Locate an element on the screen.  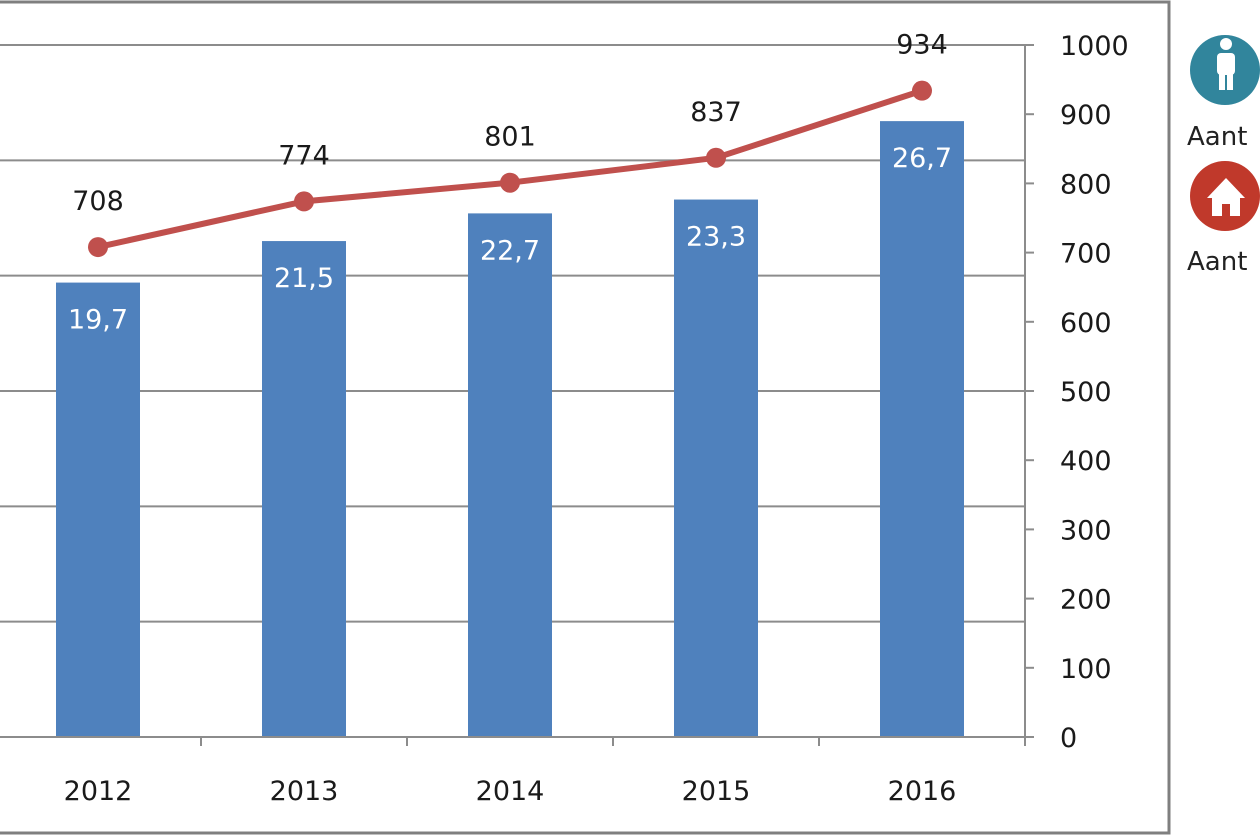
legend-item-house: Aant is located at coordinates (1223, 219).